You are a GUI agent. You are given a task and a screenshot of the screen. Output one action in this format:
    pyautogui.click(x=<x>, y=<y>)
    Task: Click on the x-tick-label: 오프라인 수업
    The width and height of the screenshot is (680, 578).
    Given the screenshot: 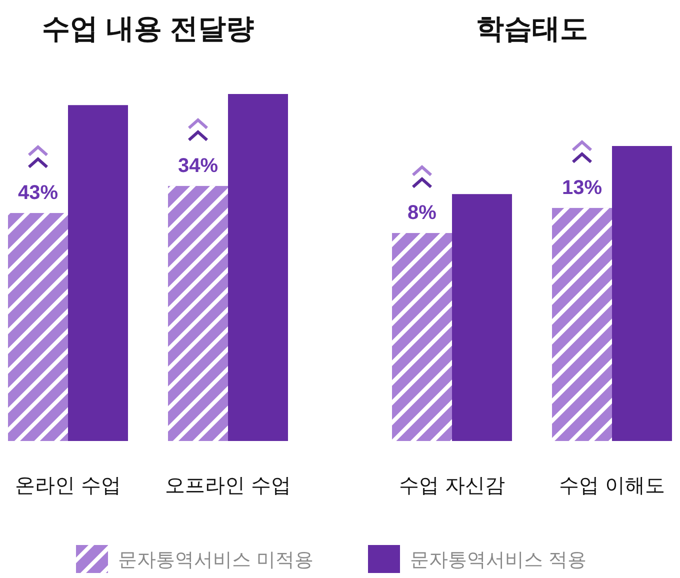 What is the action you would take?
    pyautogui.click(x=228, y=486)
    